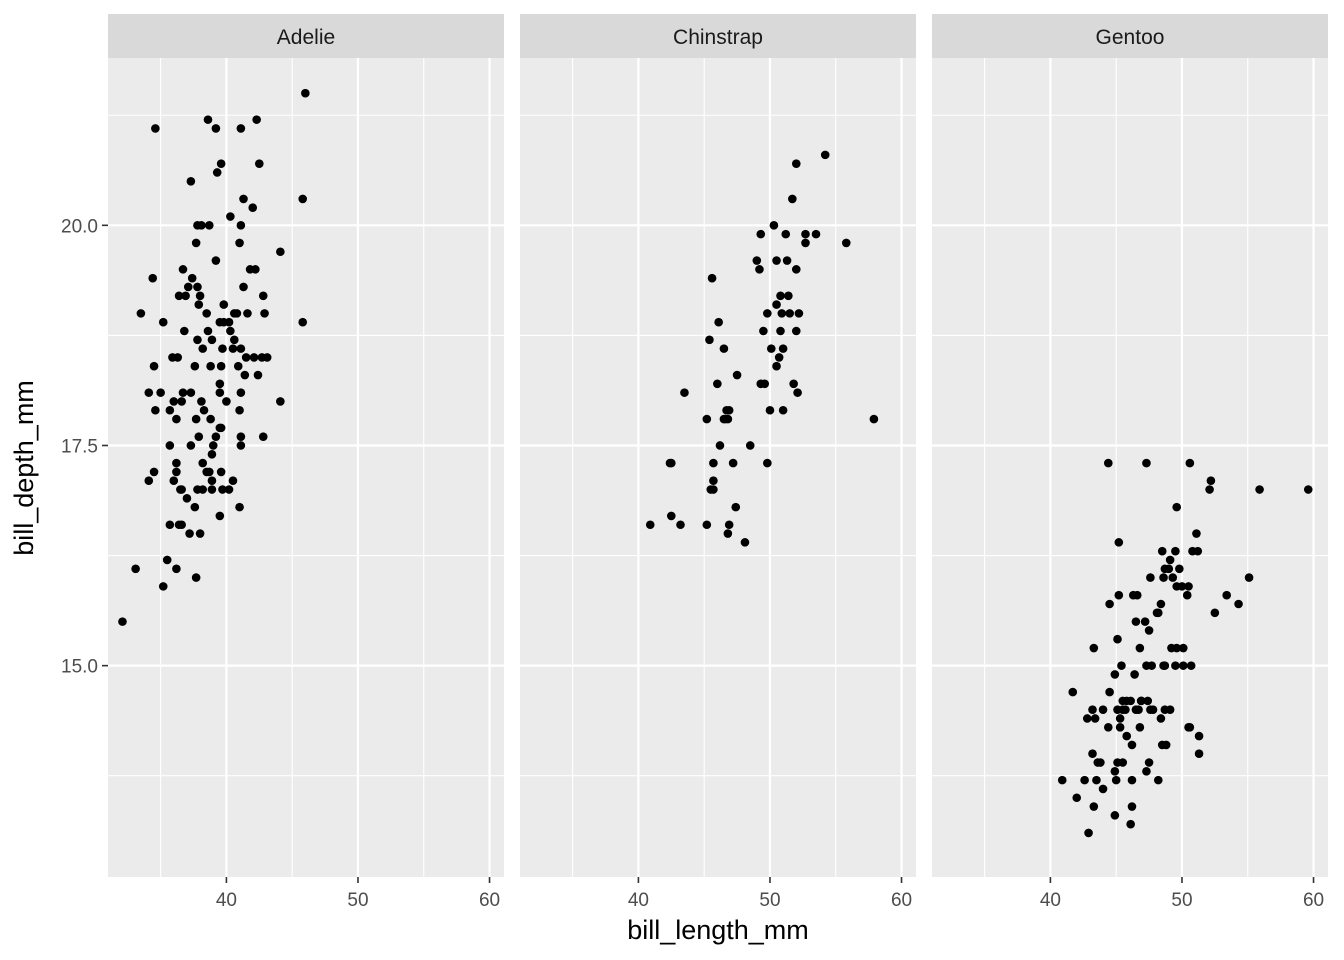 This screenshot has width=1344, height=960. What do you see at coordinates (762, 348) in the screenshot?
I see `points-chinstrap` at bounding box center [762, 348].